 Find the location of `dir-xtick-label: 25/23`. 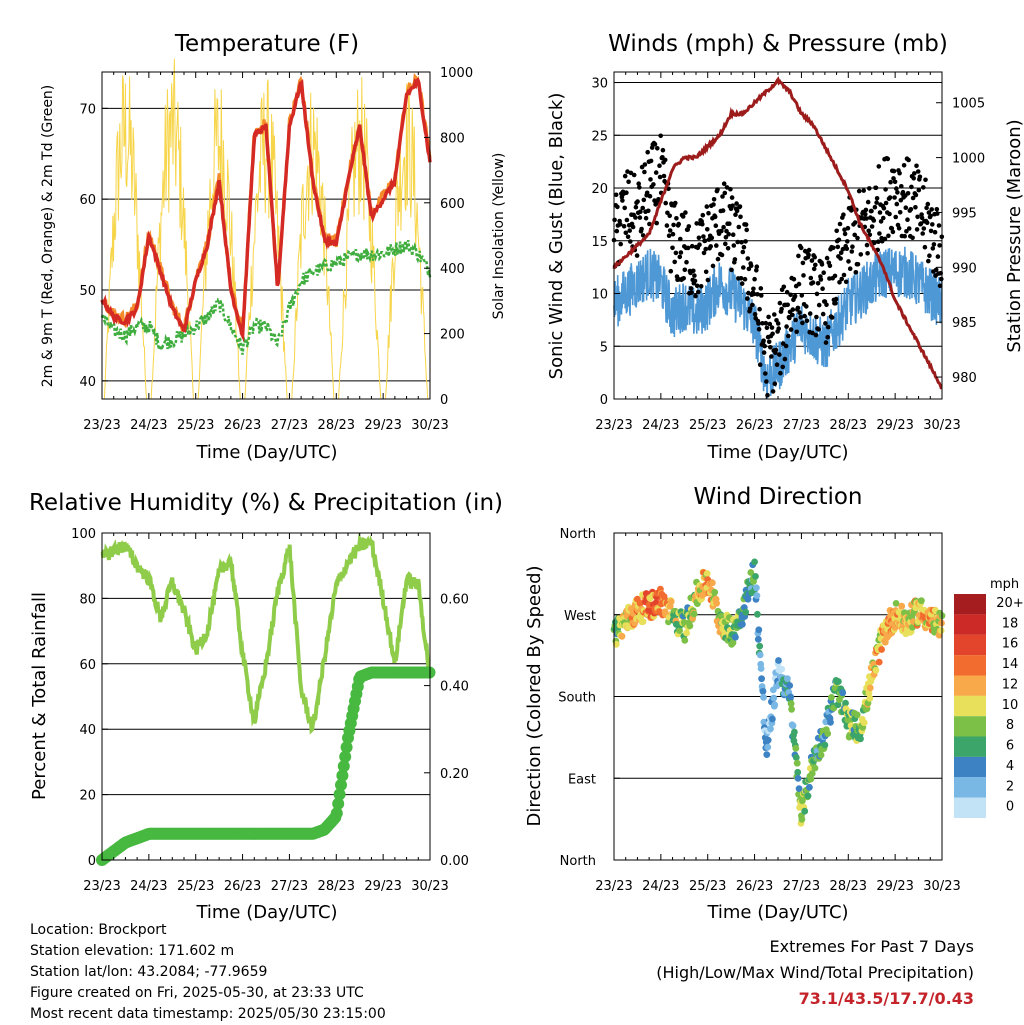

dir-xtick-label: 25/23 is located at coordinates (707, 886).